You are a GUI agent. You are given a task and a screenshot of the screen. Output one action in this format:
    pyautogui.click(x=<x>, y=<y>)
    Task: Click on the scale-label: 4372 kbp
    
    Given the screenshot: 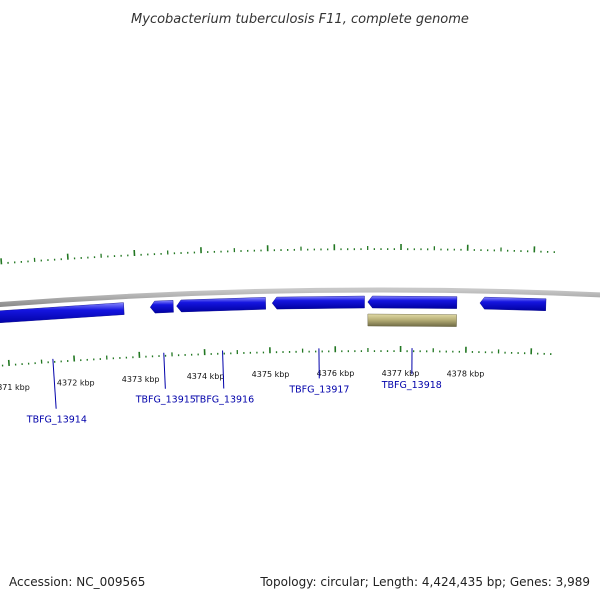 What is the action you would take?
    pyautogui.click(x=76, y=382)
    